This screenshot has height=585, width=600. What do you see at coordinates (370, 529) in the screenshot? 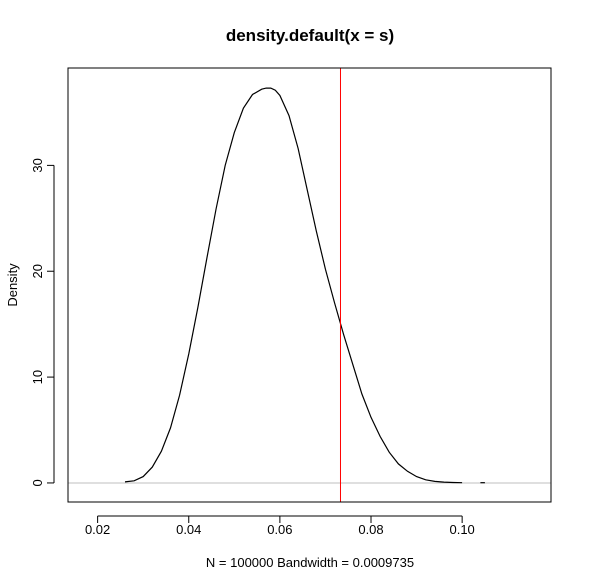
I see `x-tick-label: 0.08` at bounding box center [370, 529].